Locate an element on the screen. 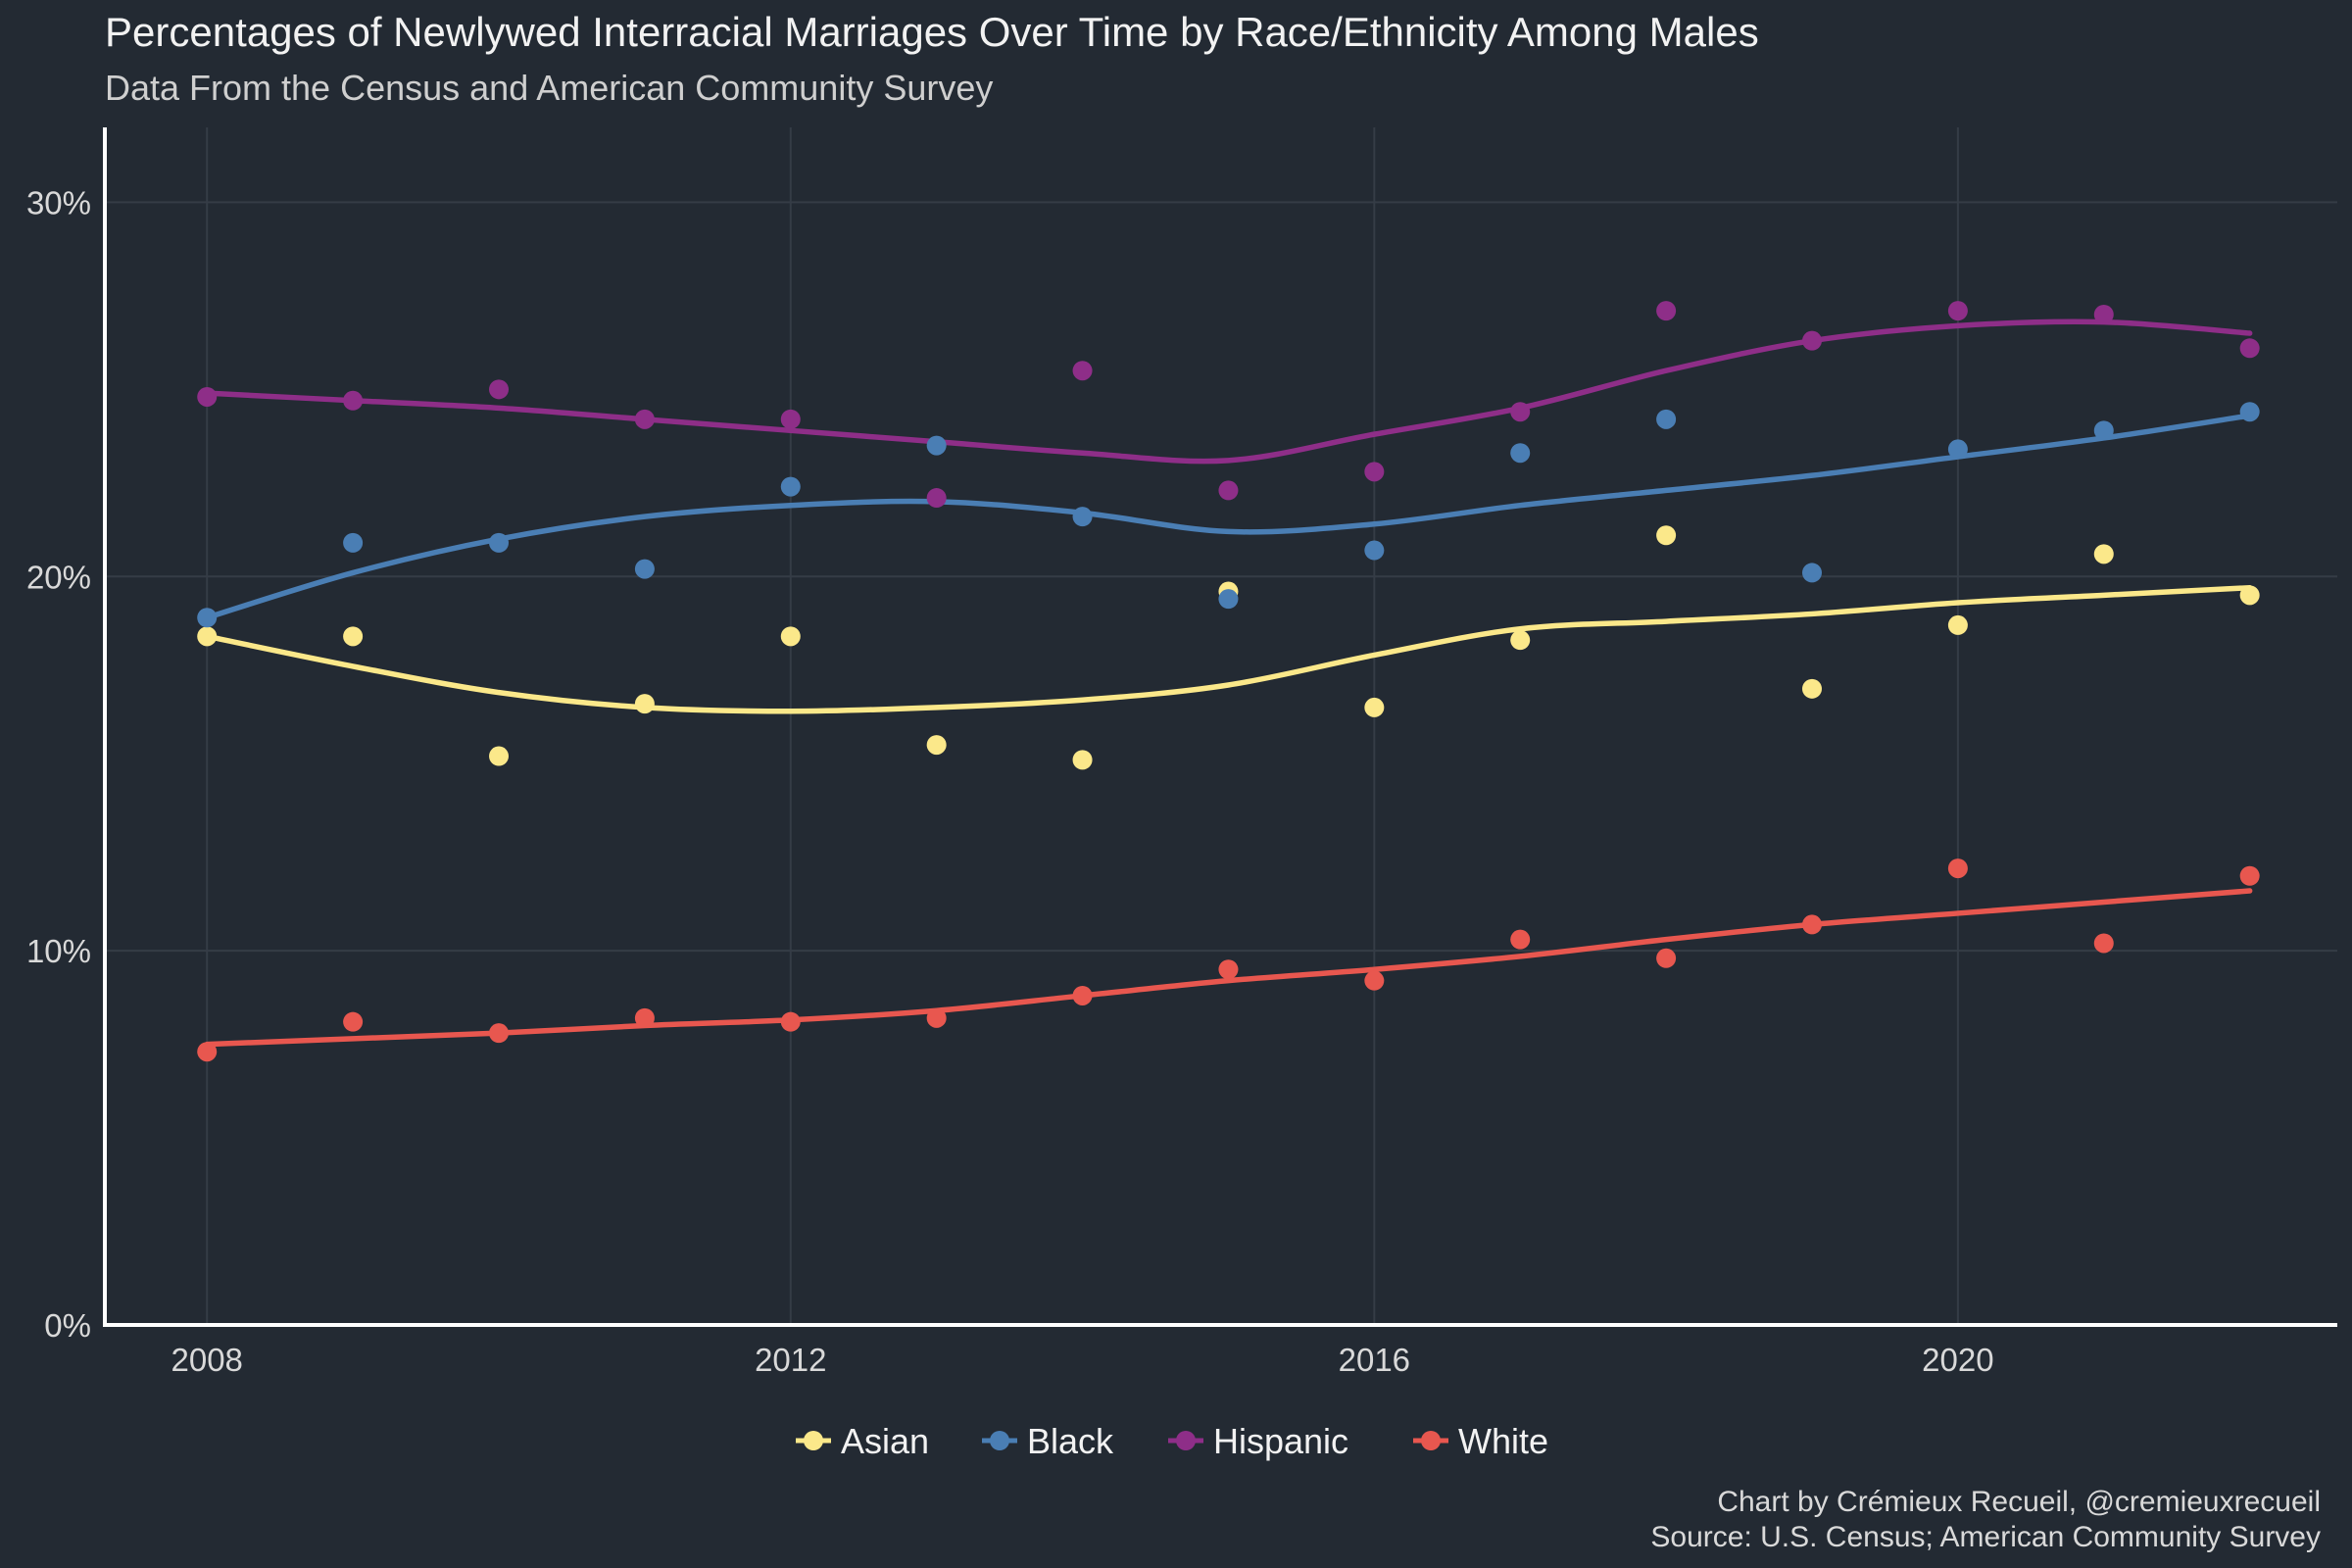 The height and width of the screenshot is (1568, 2352). y-tick-label: 10% is located at coordinates (58, 951).